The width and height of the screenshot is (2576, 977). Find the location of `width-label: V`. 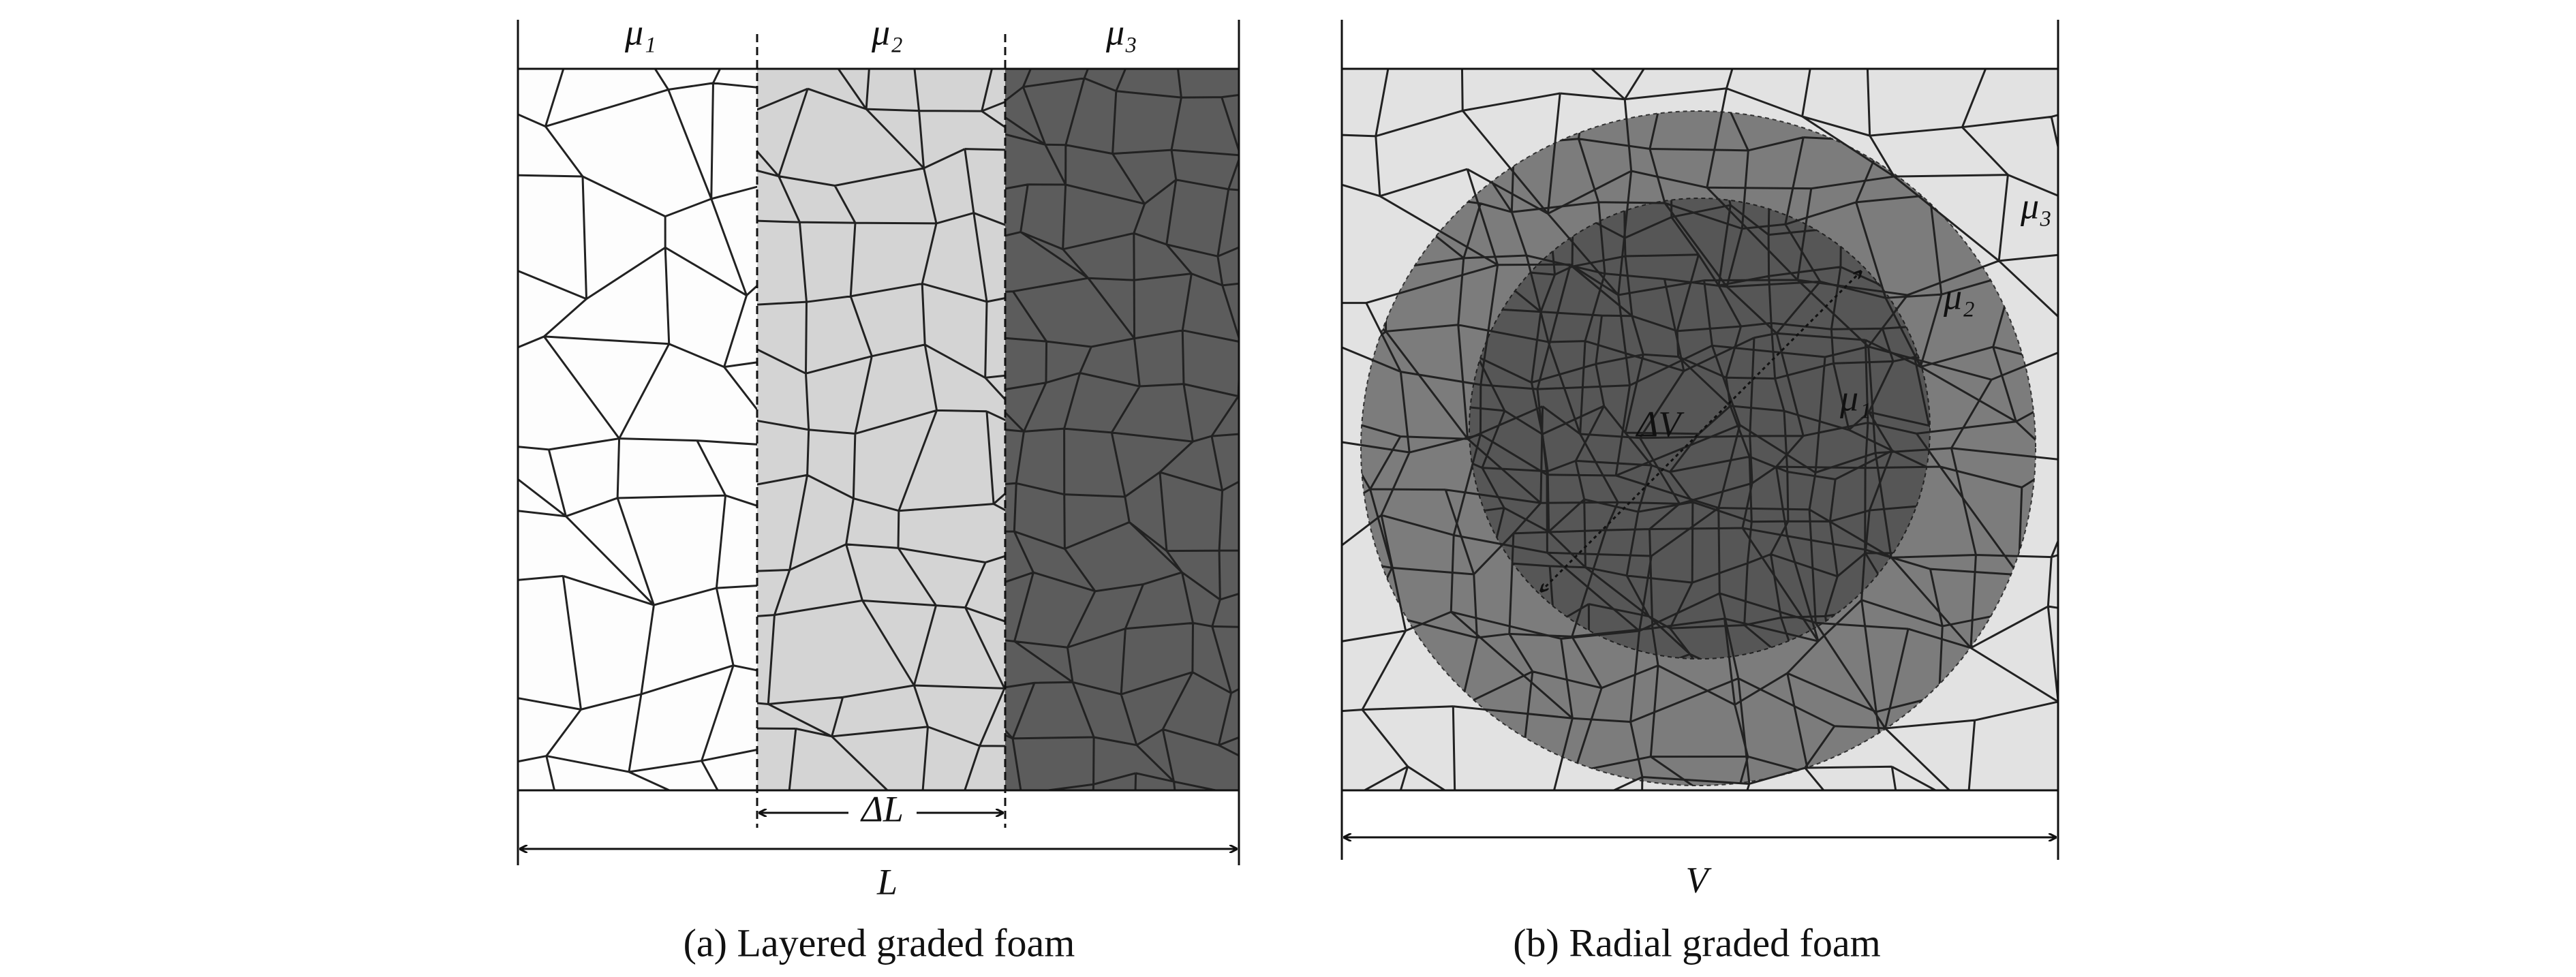

width-label: V is located at coordinates (1699, 880).